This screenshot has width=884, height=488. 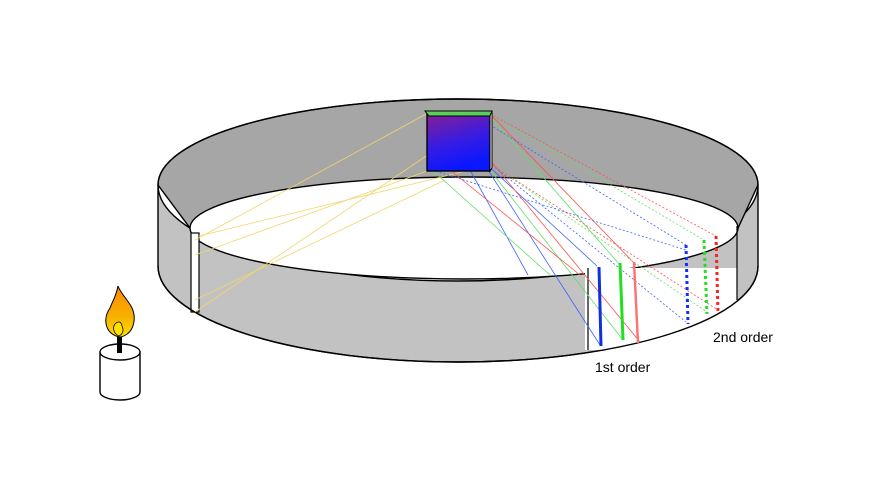 I want to click on ring-top-rim, so click(x=458, y=142).